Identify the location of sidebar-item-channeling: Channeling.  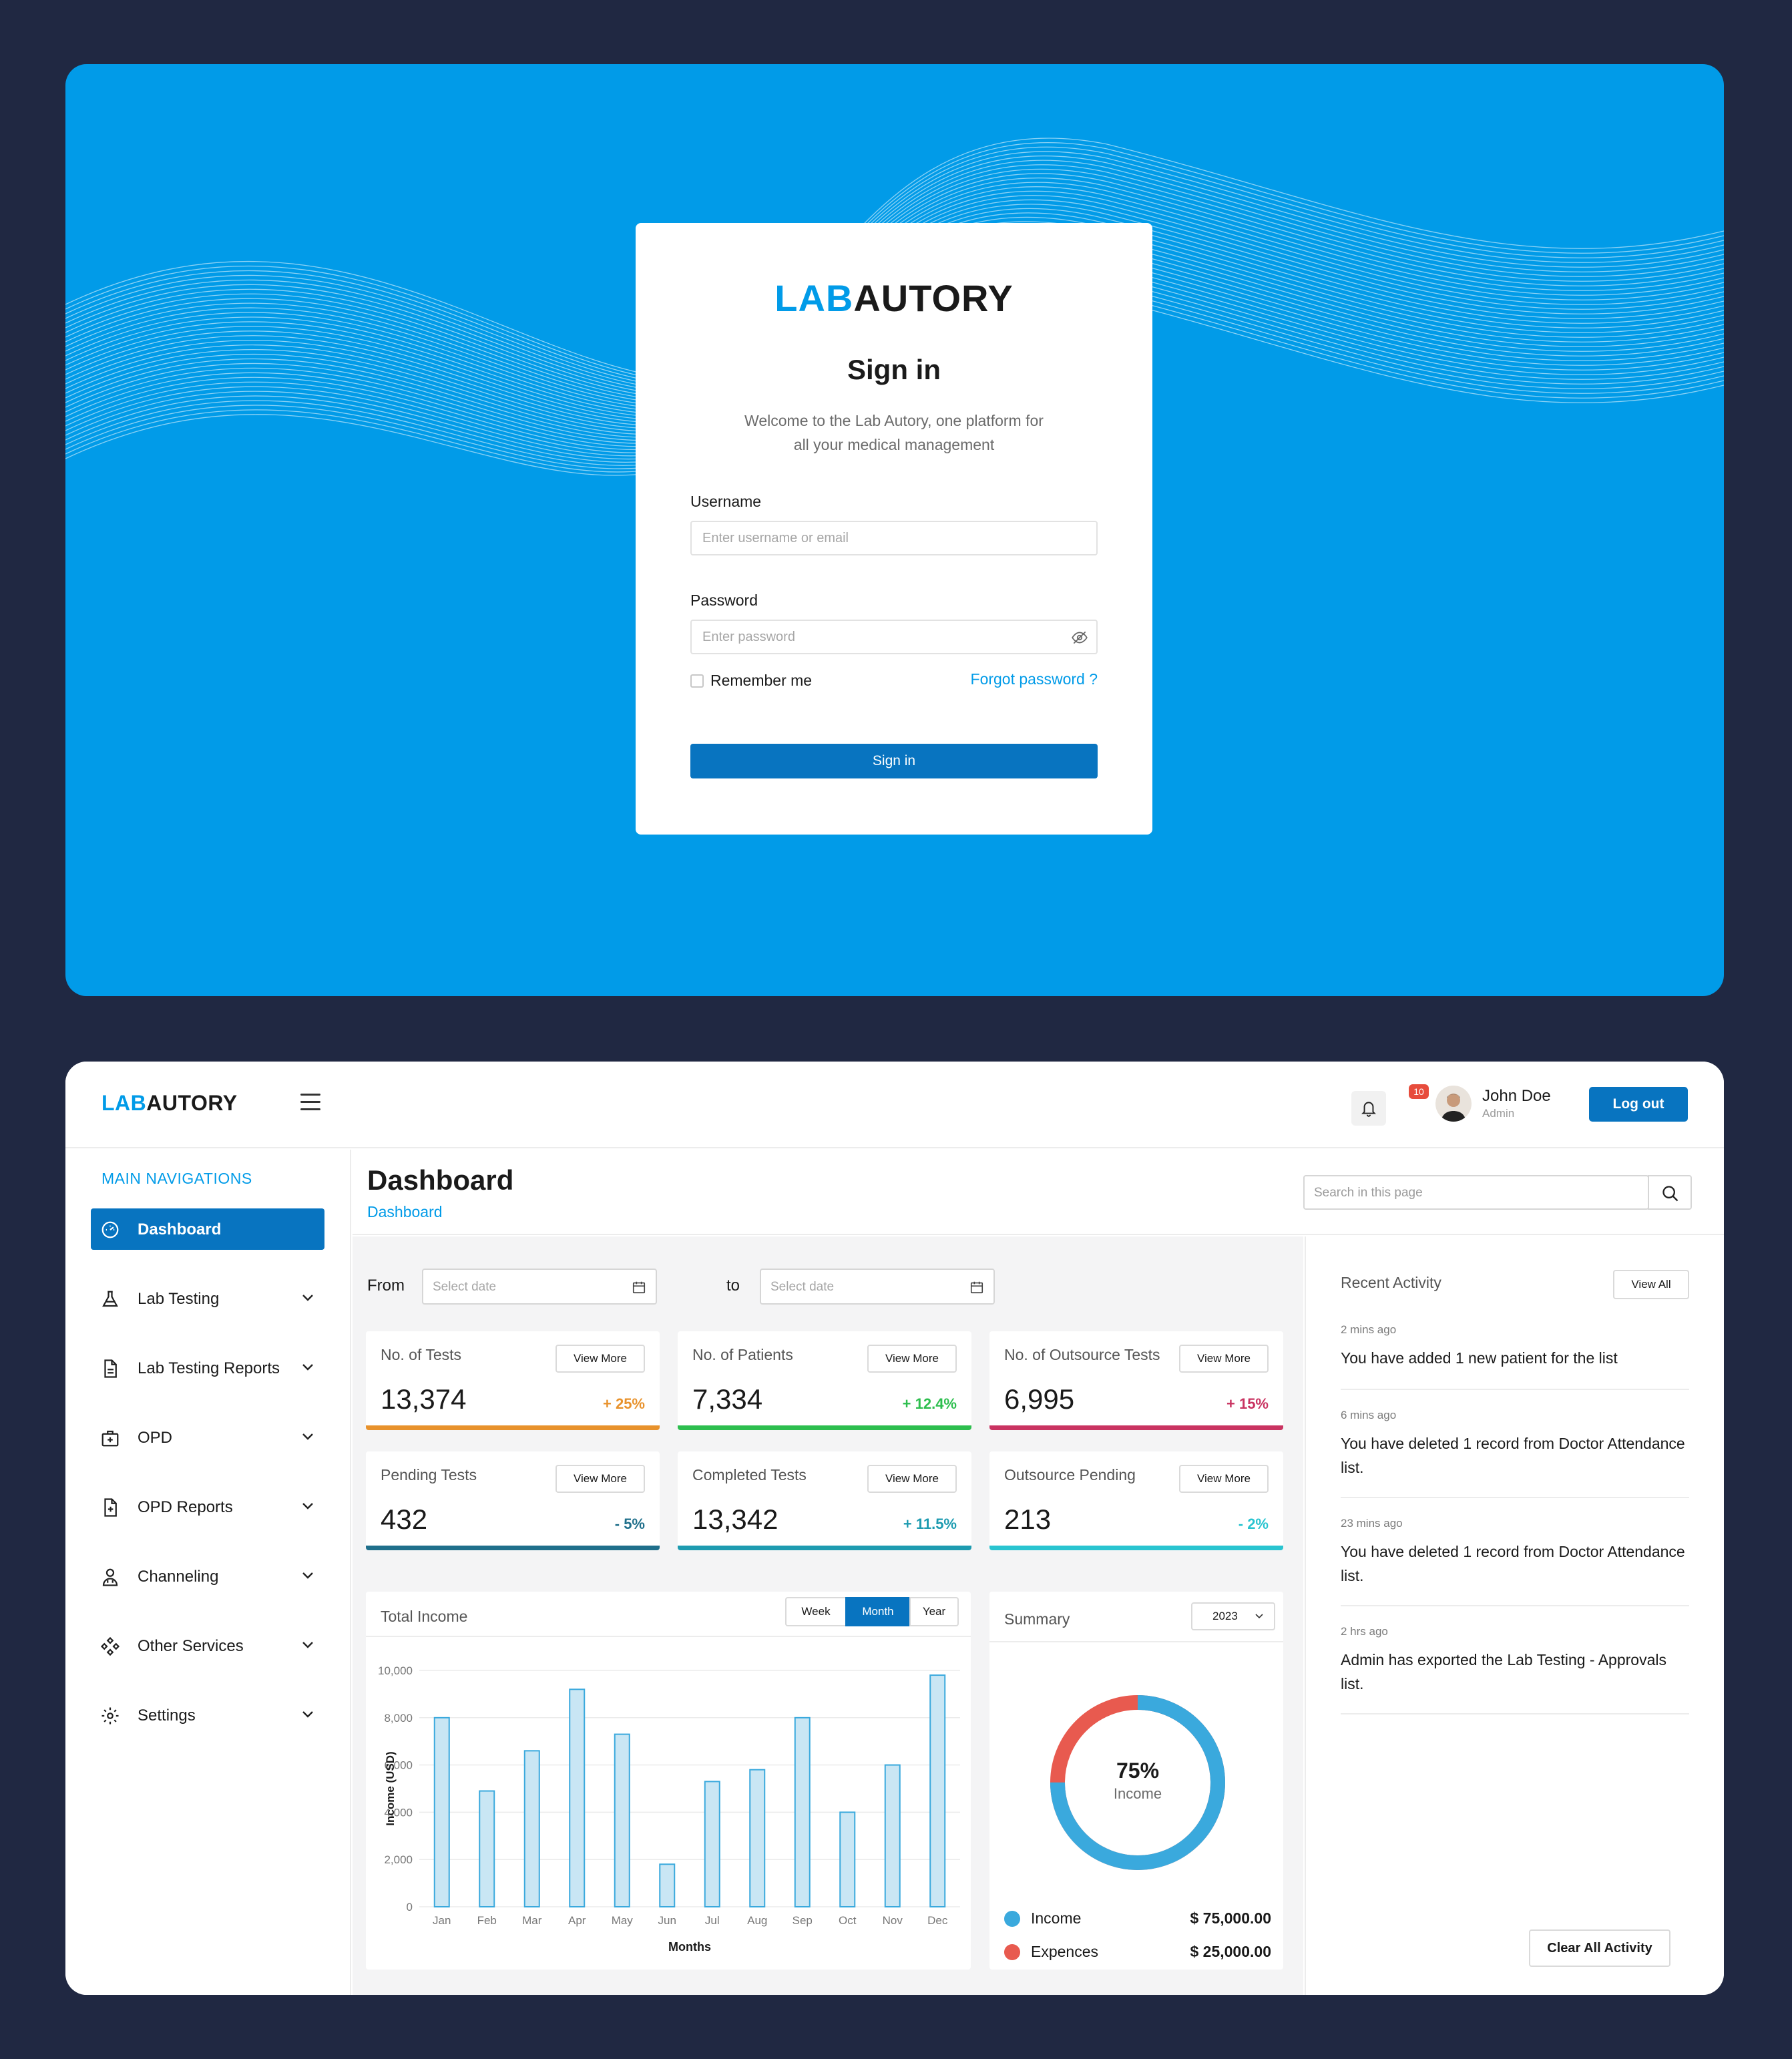
(208, 1576).